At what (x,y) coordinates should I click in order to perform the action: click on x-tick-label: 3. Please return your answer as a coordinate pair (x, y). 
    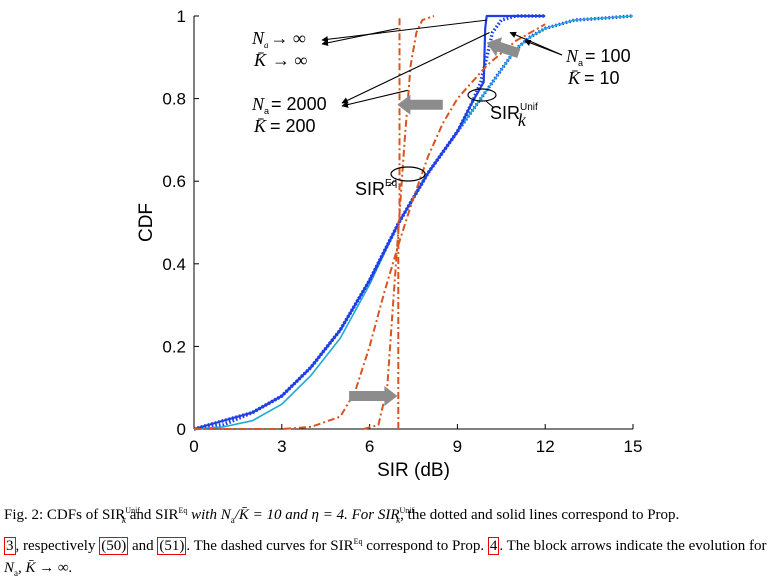
    Looking at the image, I should click on (281, 446).